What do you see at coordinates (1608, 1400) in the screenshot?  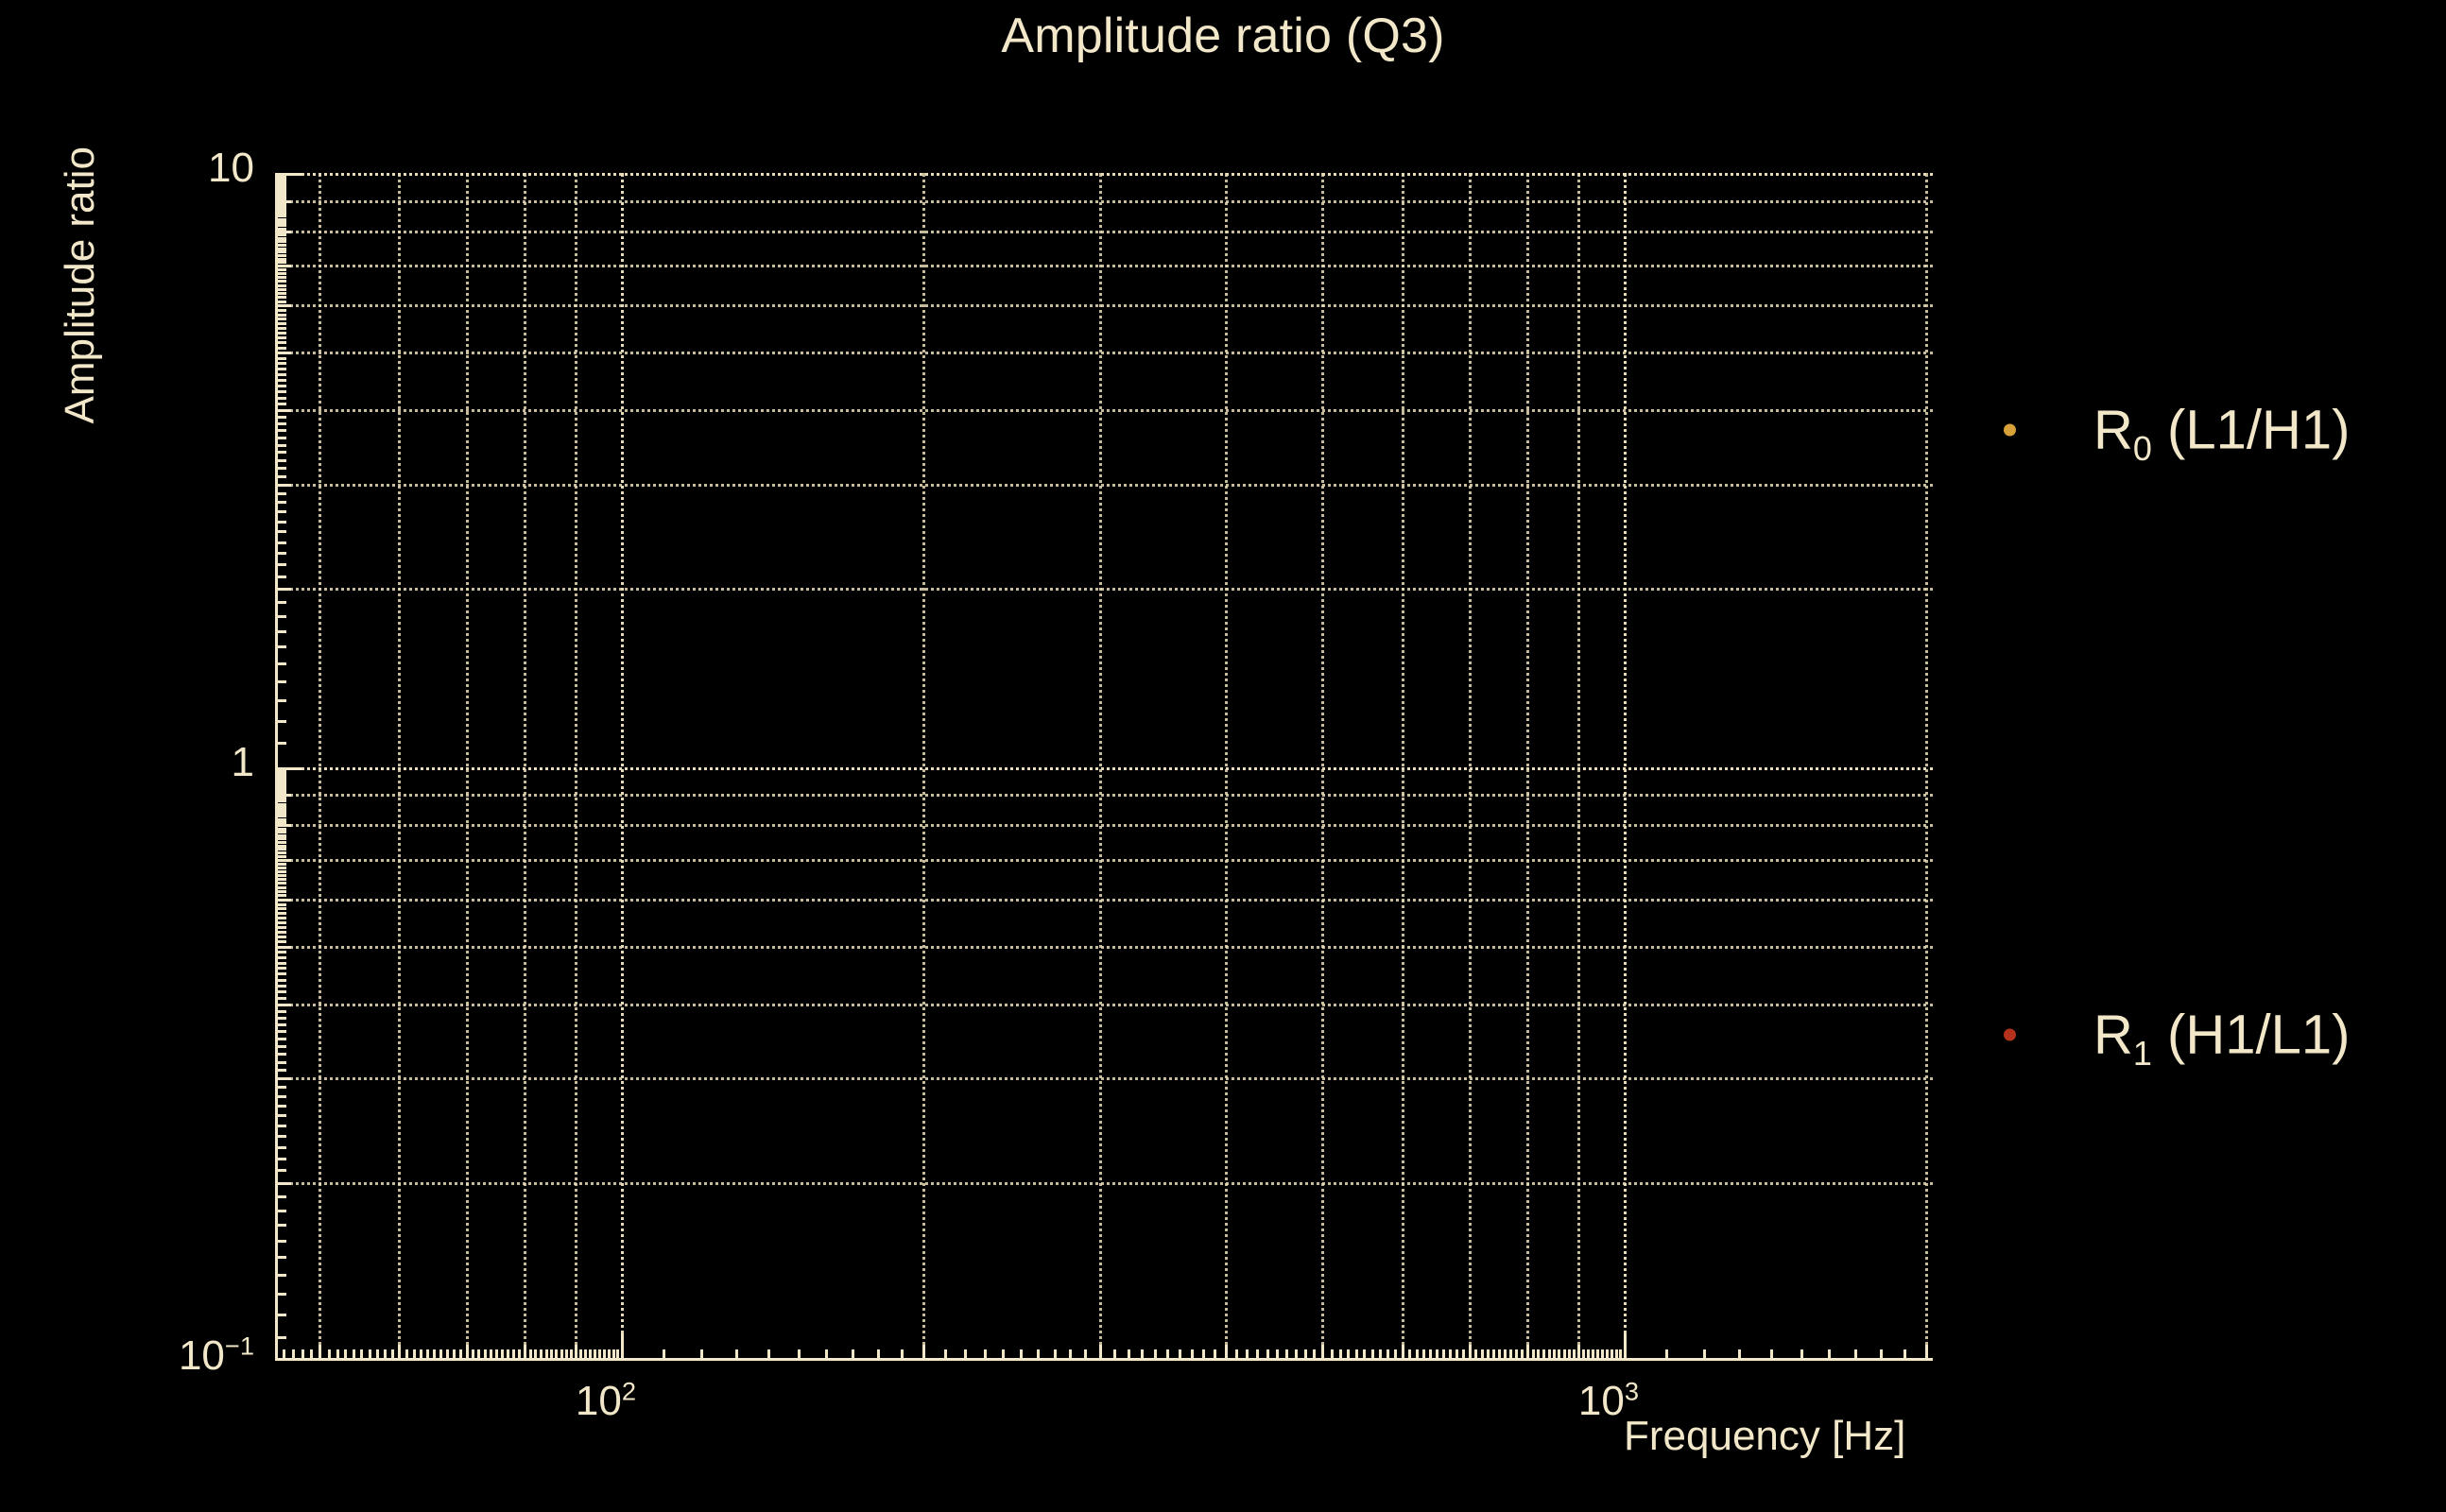 I see `x-tick-label: 10³` at bounding box center [1608, 1400].